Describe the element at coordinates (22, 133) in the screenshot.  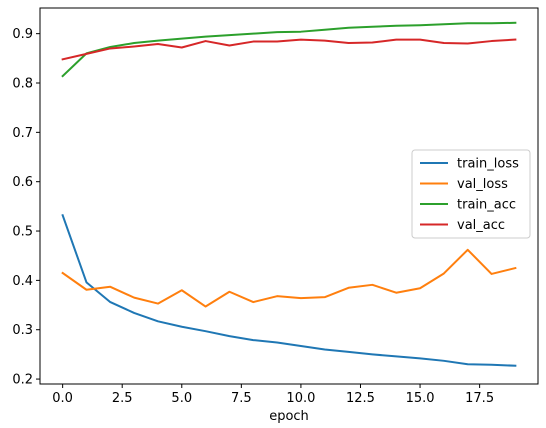
I see `y-tick-label: 0.7` at that location.